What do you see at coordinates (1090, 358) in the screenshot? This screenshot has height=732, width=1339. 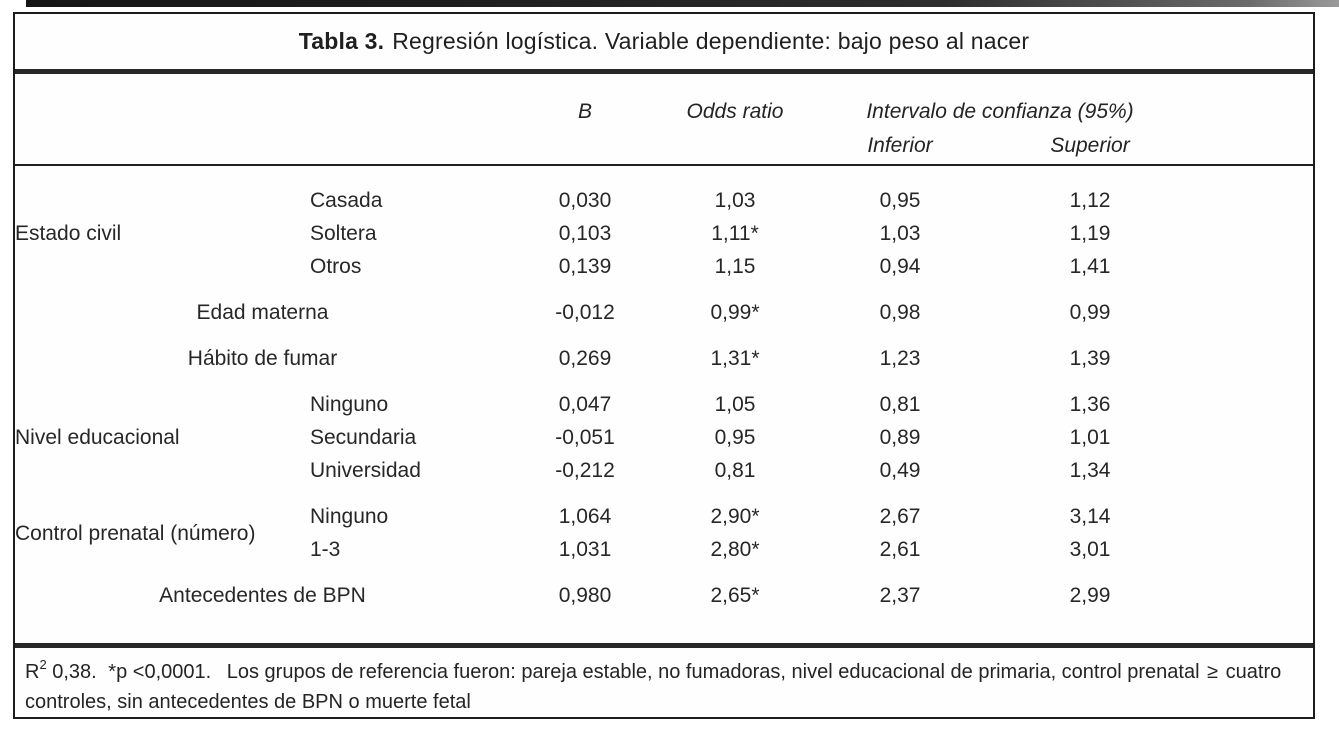 I see `value-ci-superior: 1,39` at bounding box center [1090, 358].